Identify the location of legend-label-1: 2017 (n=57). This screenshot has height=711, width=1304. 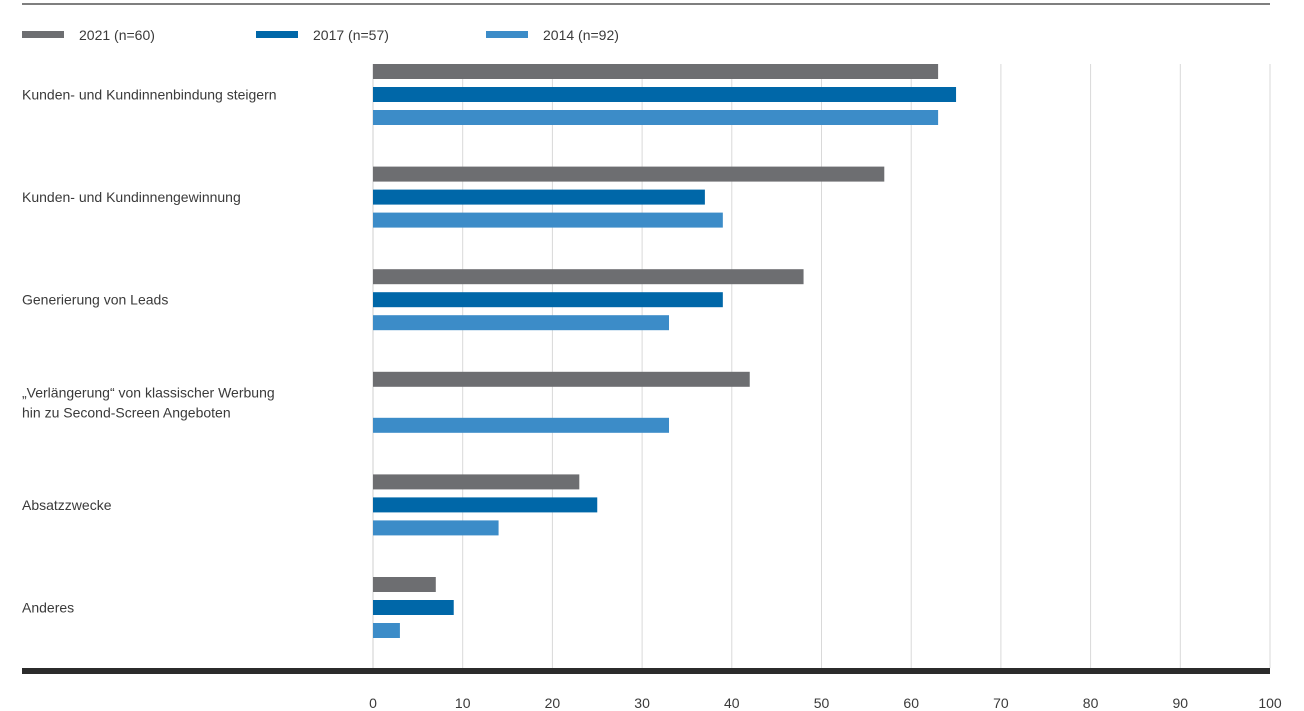
(351, 35).